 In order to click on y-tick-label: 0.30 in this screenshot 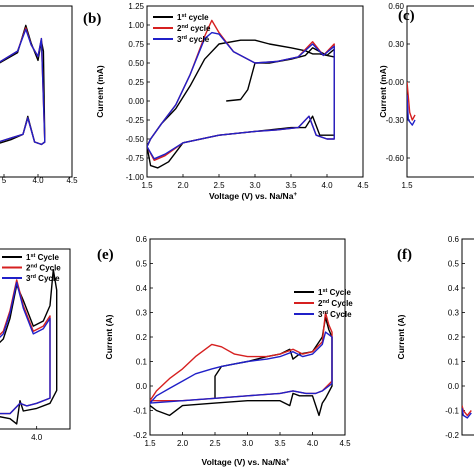, I will do `click(396, 44)`.